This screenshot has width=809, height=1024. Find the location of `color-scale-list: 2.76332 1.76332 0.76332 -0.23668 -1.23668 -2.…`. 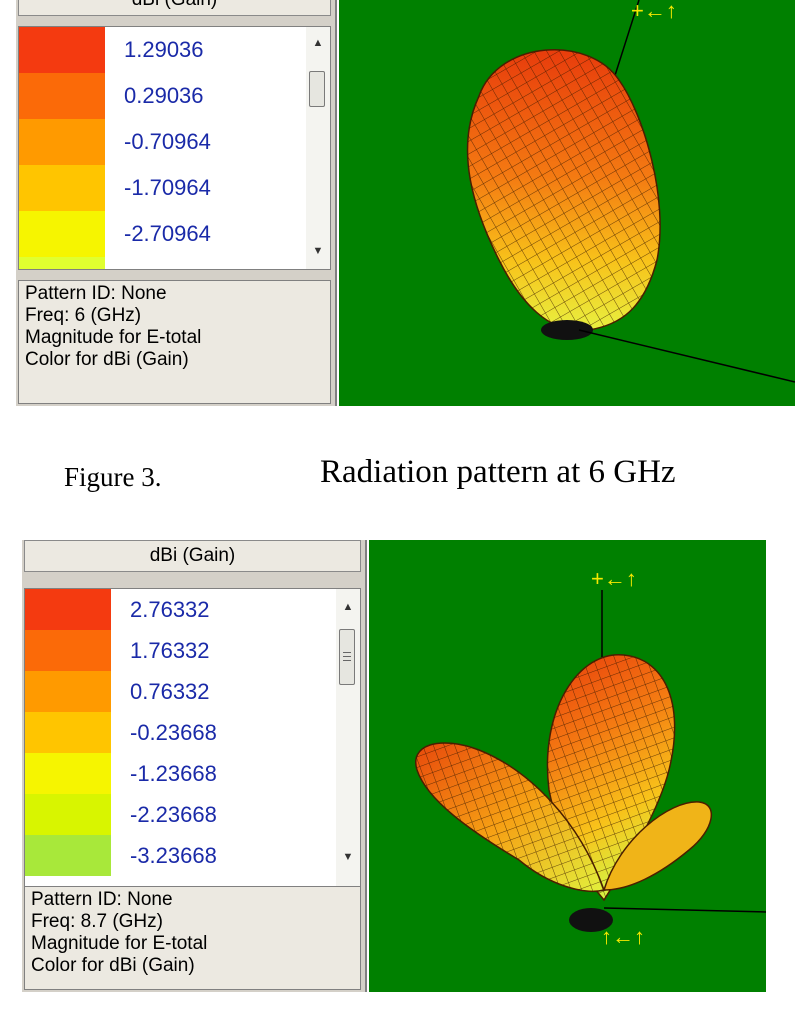

color-scale-list: 2.76332 1.76332 0.76332 -0.23668 -1.23668 -2.… is located at coordinates (192, 753).